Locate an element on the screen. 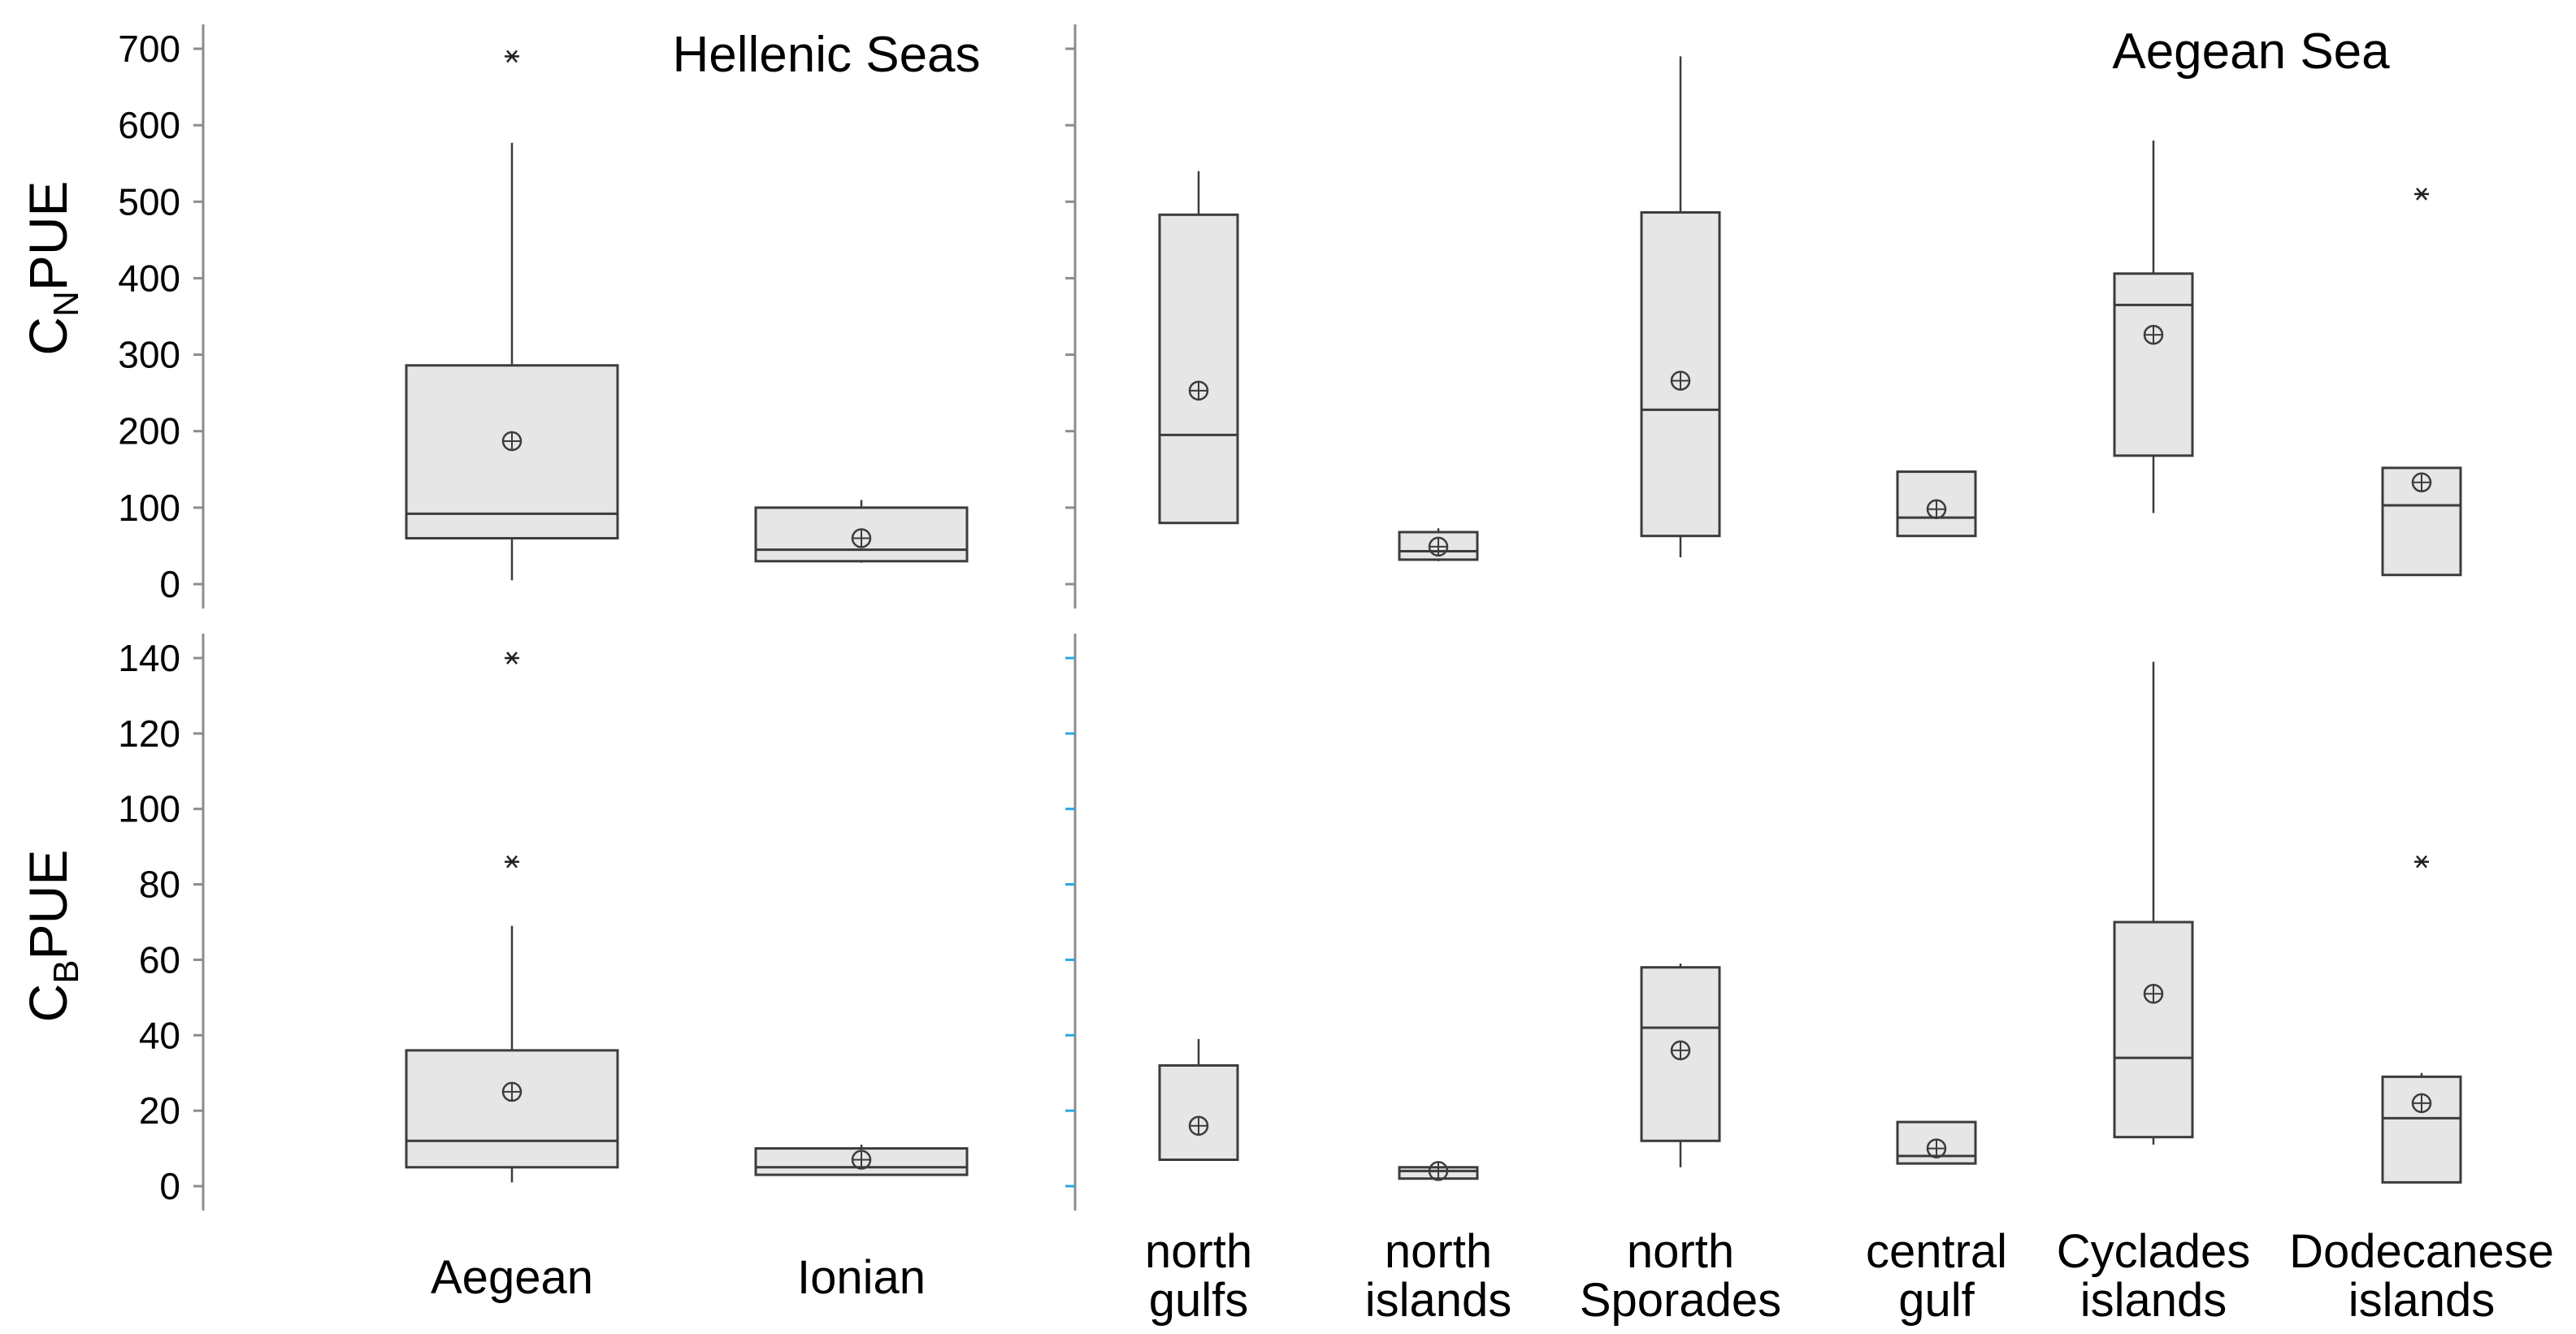  x-category-label-north-gulfs: north gulfs is located at coordinates (1198, 1276).